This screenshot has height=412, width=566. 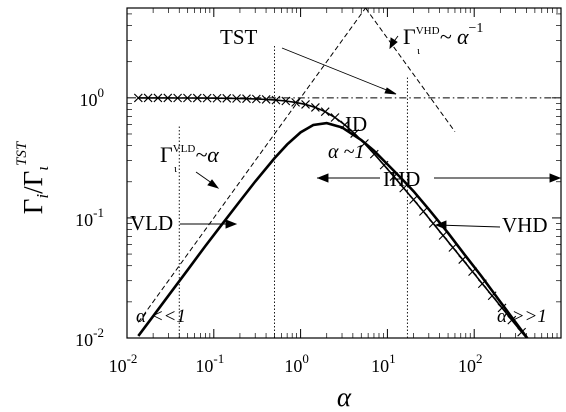 I want to click on vld-law-sub: ι, so click(x=175, y=169).